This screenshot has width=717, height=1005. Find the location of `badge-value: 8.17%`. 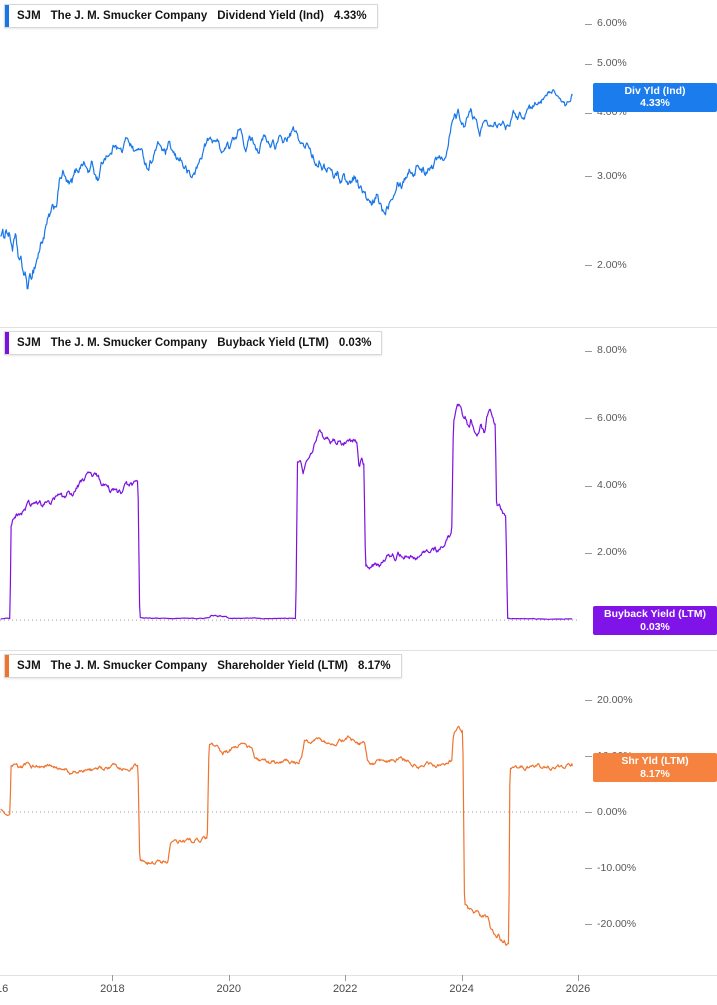

badge-value: 8.17% is located at coordinates (655, 773).